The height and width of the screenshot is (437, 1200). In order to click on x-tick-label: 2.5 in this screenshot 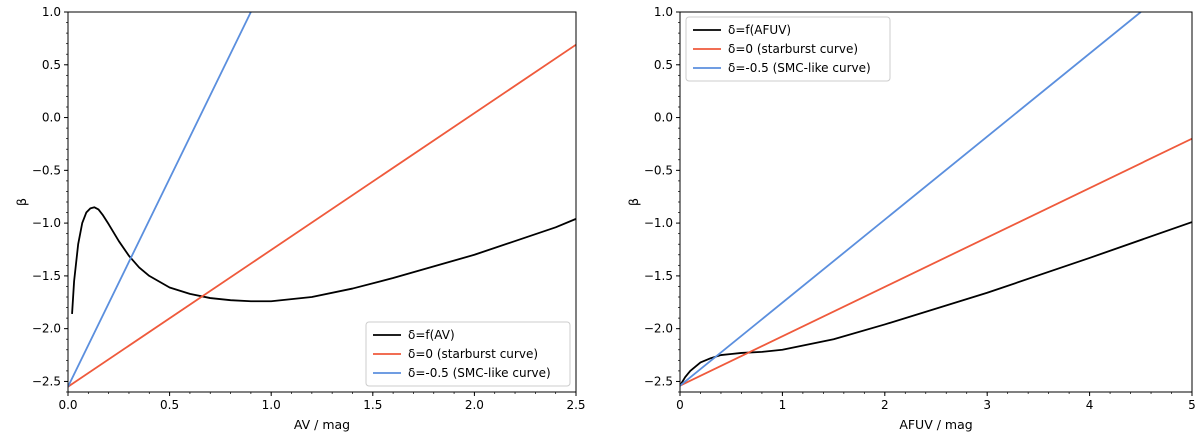, I will do `click(575, 405)`.